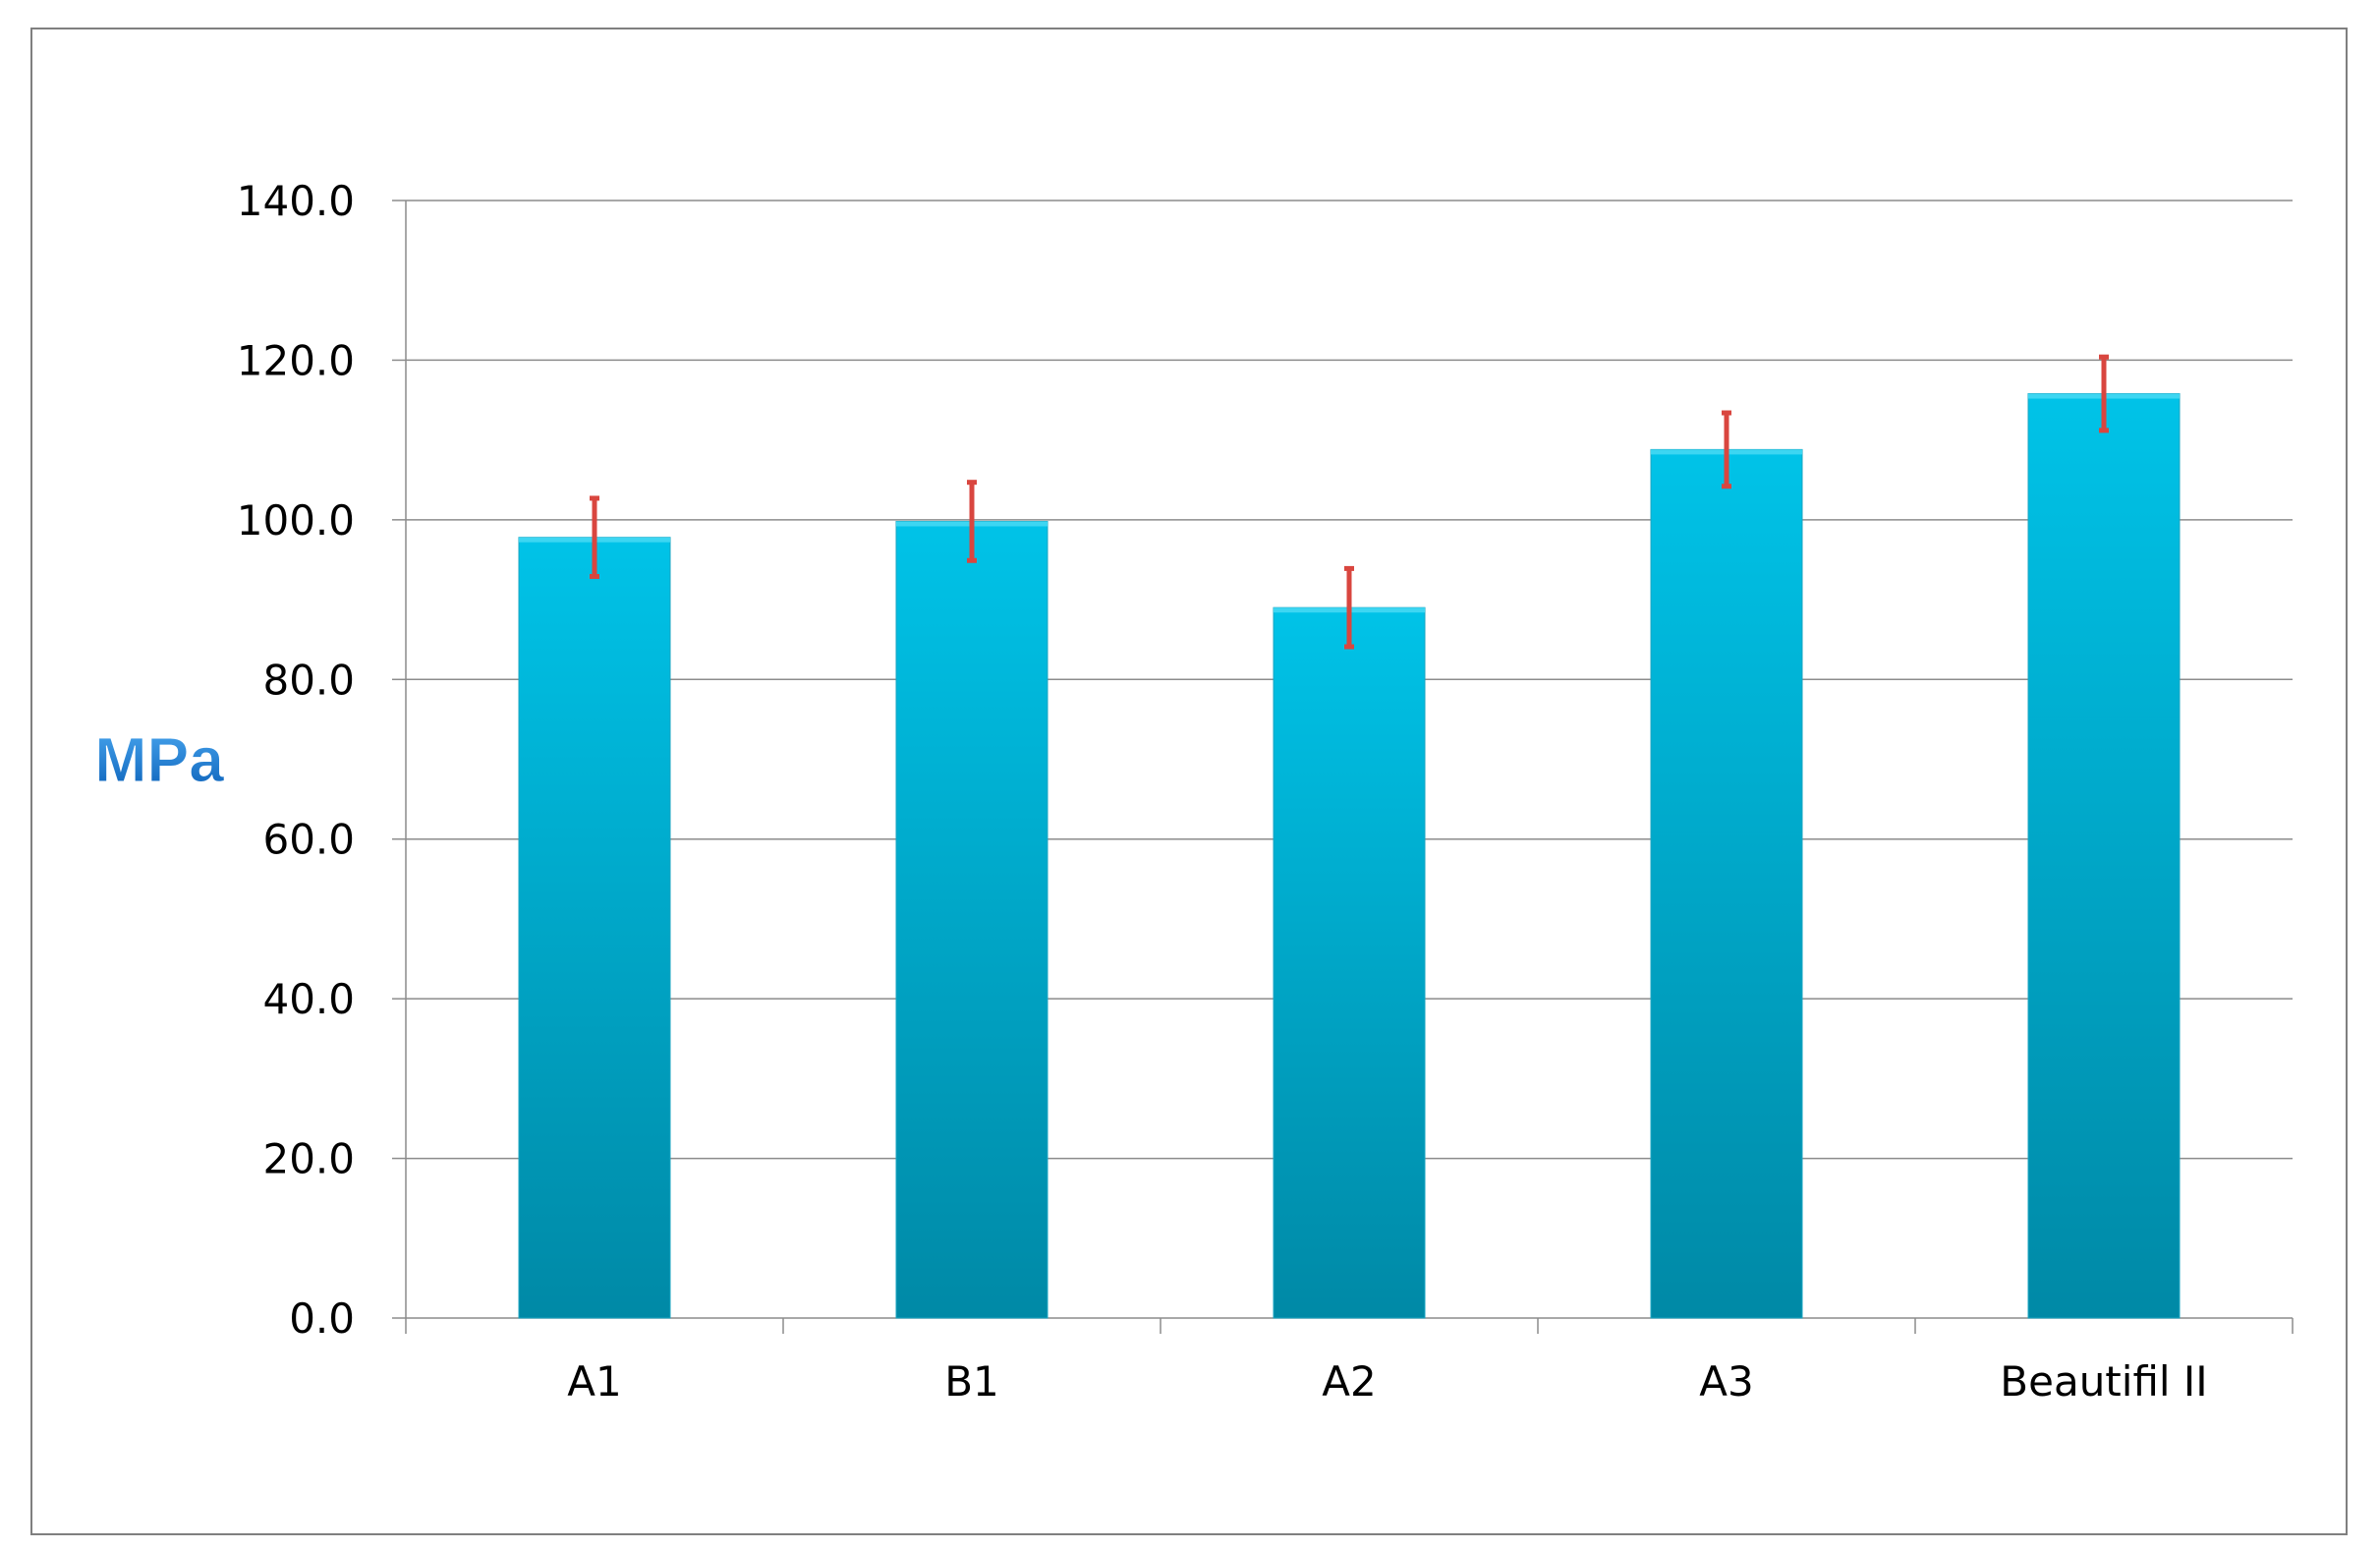 This screenshot has height=1551, width=2380. I want to click on y-tick-label: 0.0, so click(322, 1319).